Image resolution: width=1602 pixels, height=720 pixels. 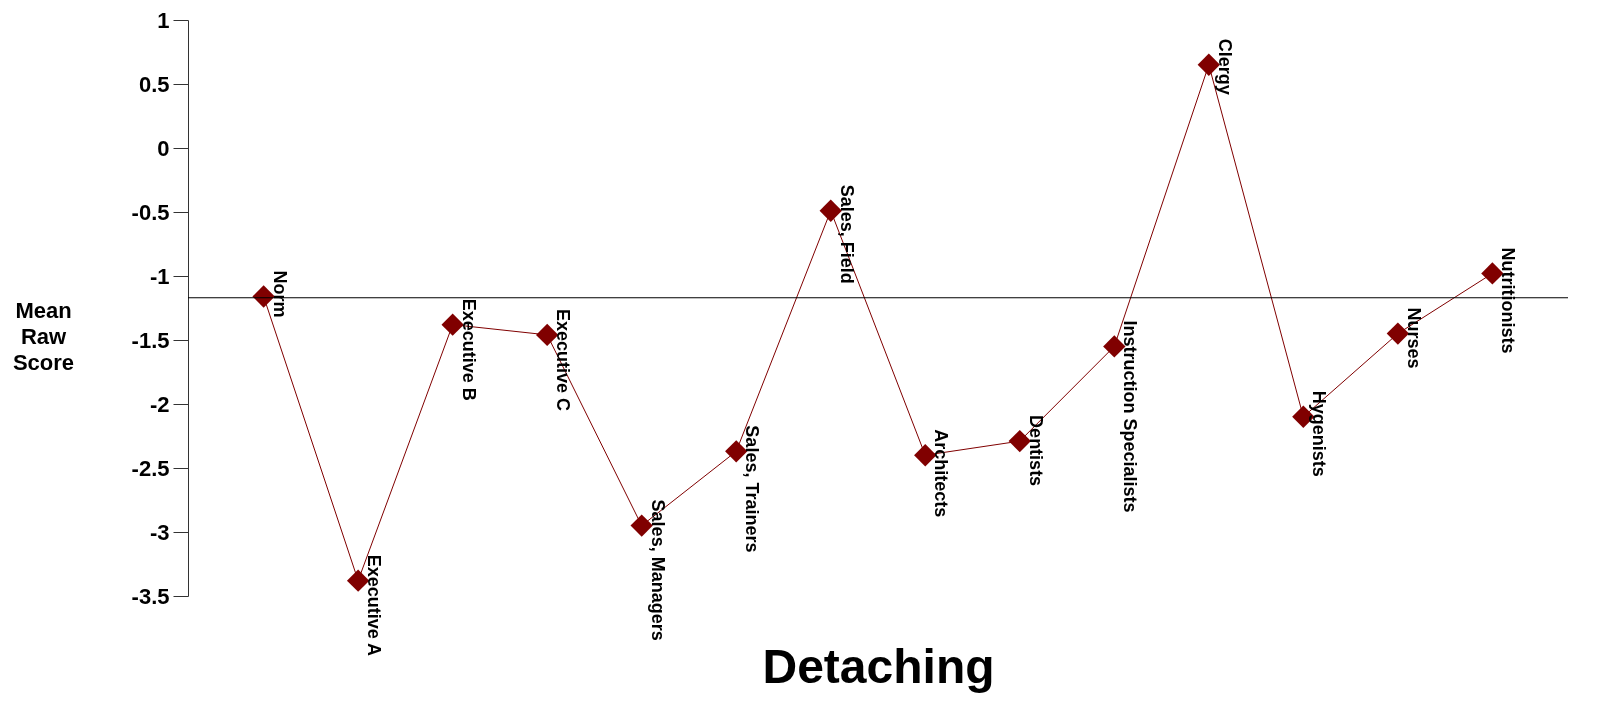 I want to click on y-tick-label: -3, so click(x=159, y=532).